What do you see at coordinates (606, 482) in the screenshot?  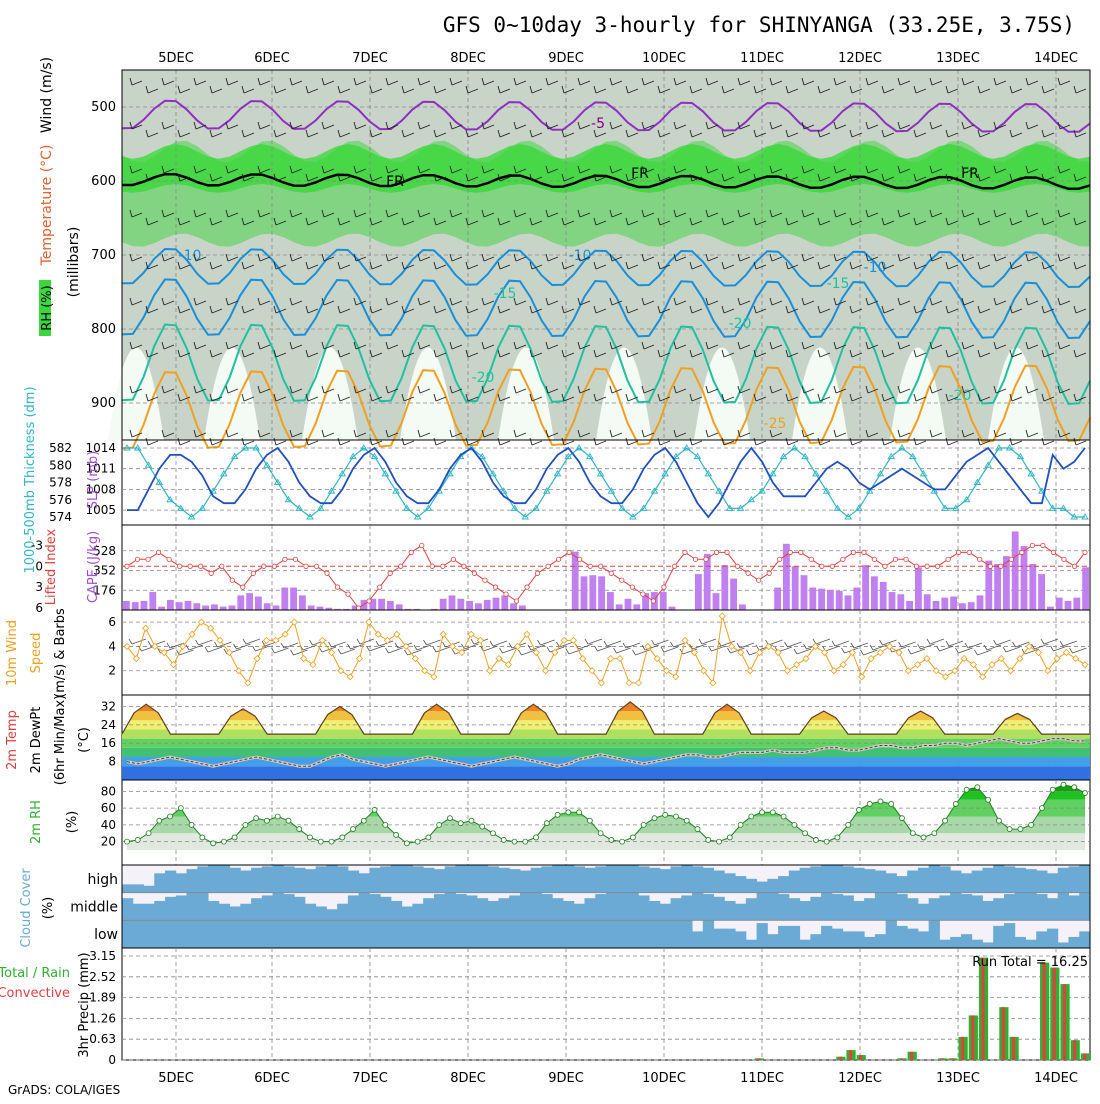 I see `thickness-line` at bounding box center [606, 482].